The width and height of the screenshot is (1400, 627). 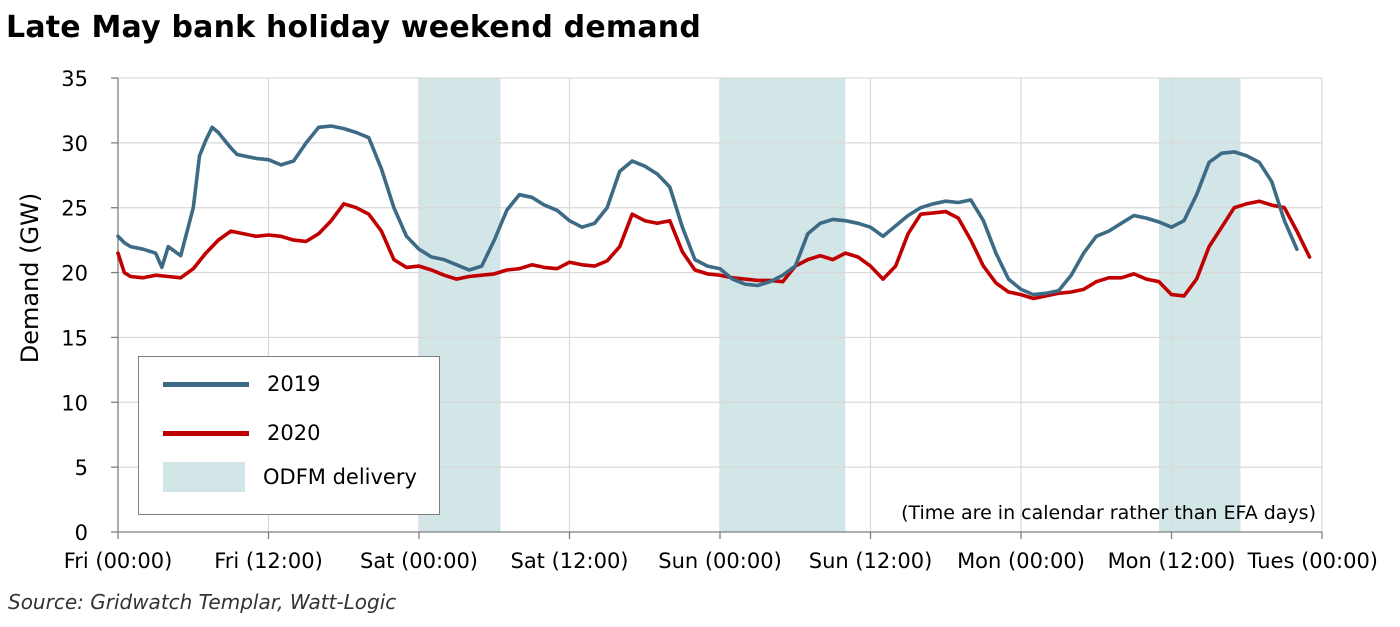 I want to click on source-caption: Source: Gridwatch Templar, Watt-Logic, so click(x=202, y=602).